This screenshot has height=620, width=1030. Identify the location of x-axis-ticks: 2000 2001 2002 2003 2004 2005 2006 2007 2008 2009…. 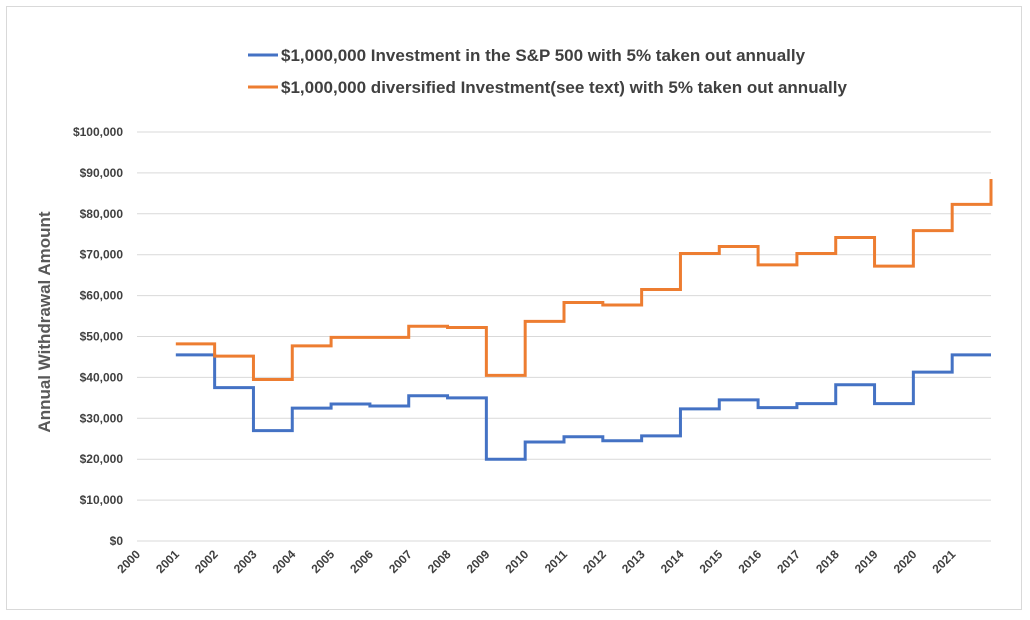
(536, 561).